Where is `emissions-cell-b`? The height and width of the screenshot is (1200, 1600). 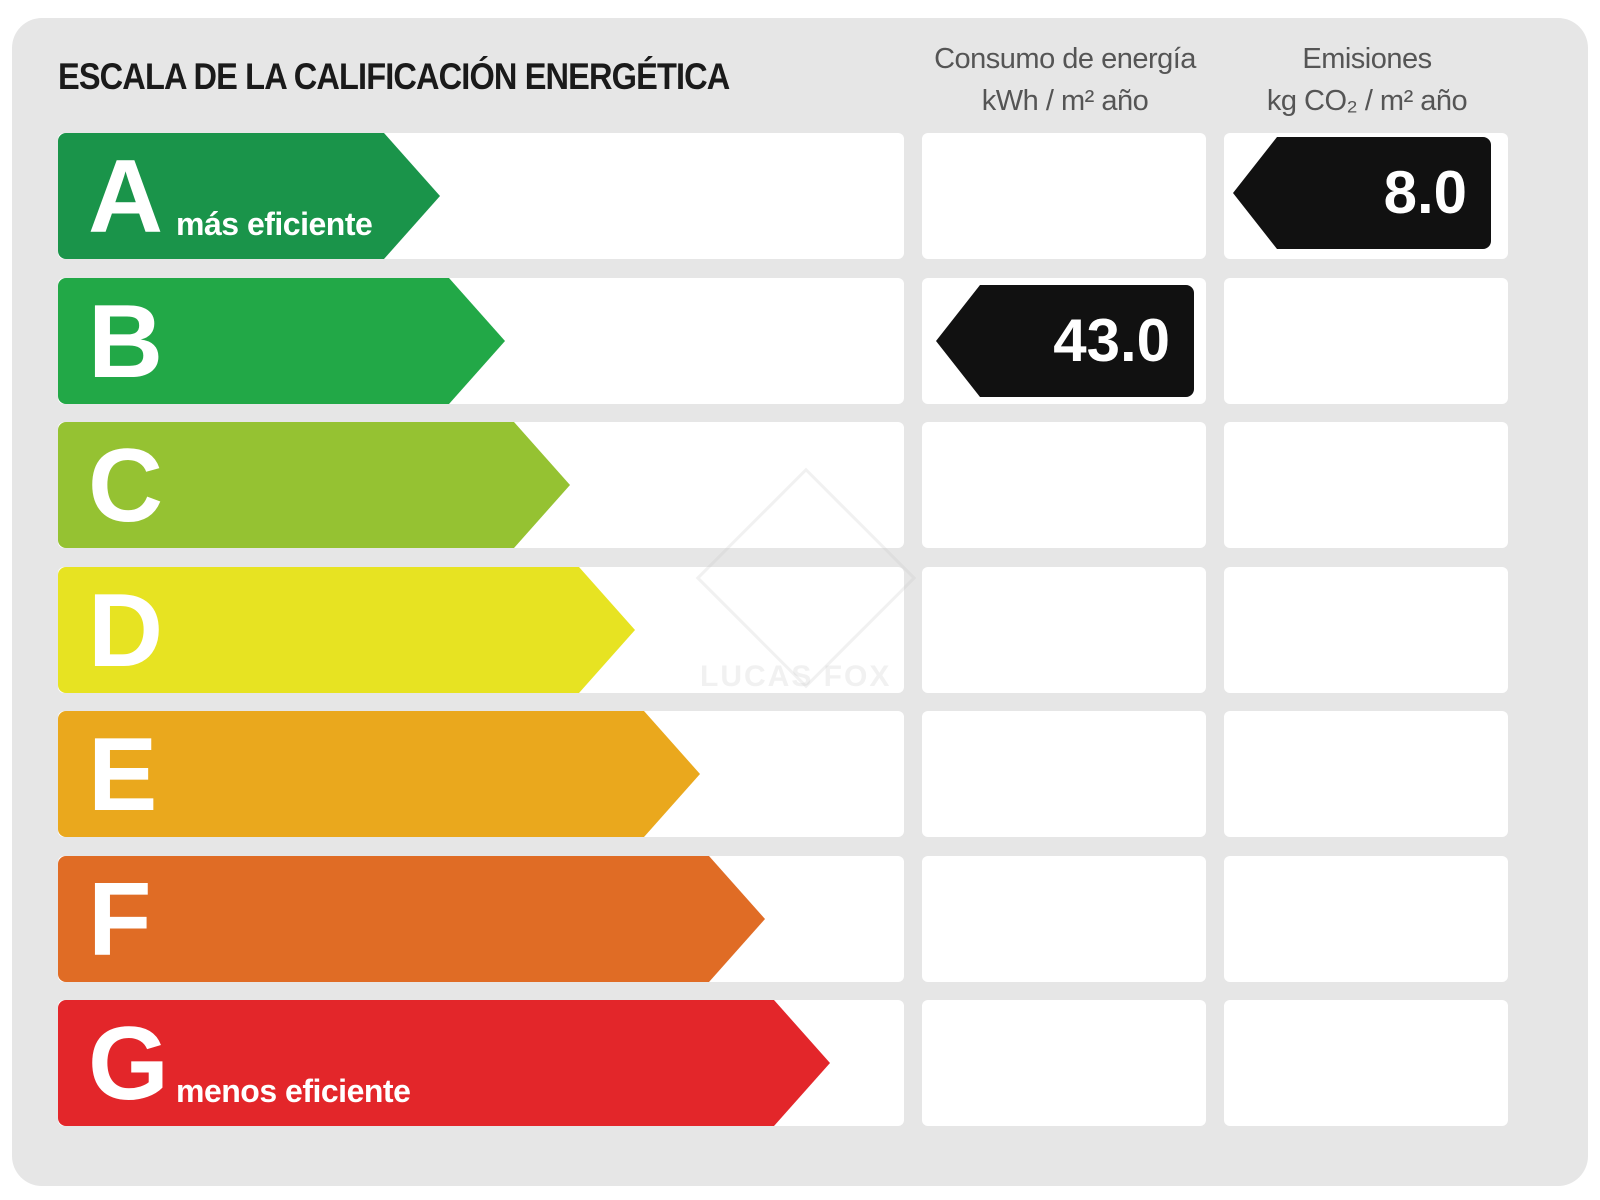
emissions-cell-b is located at coordinates (1366, 341).